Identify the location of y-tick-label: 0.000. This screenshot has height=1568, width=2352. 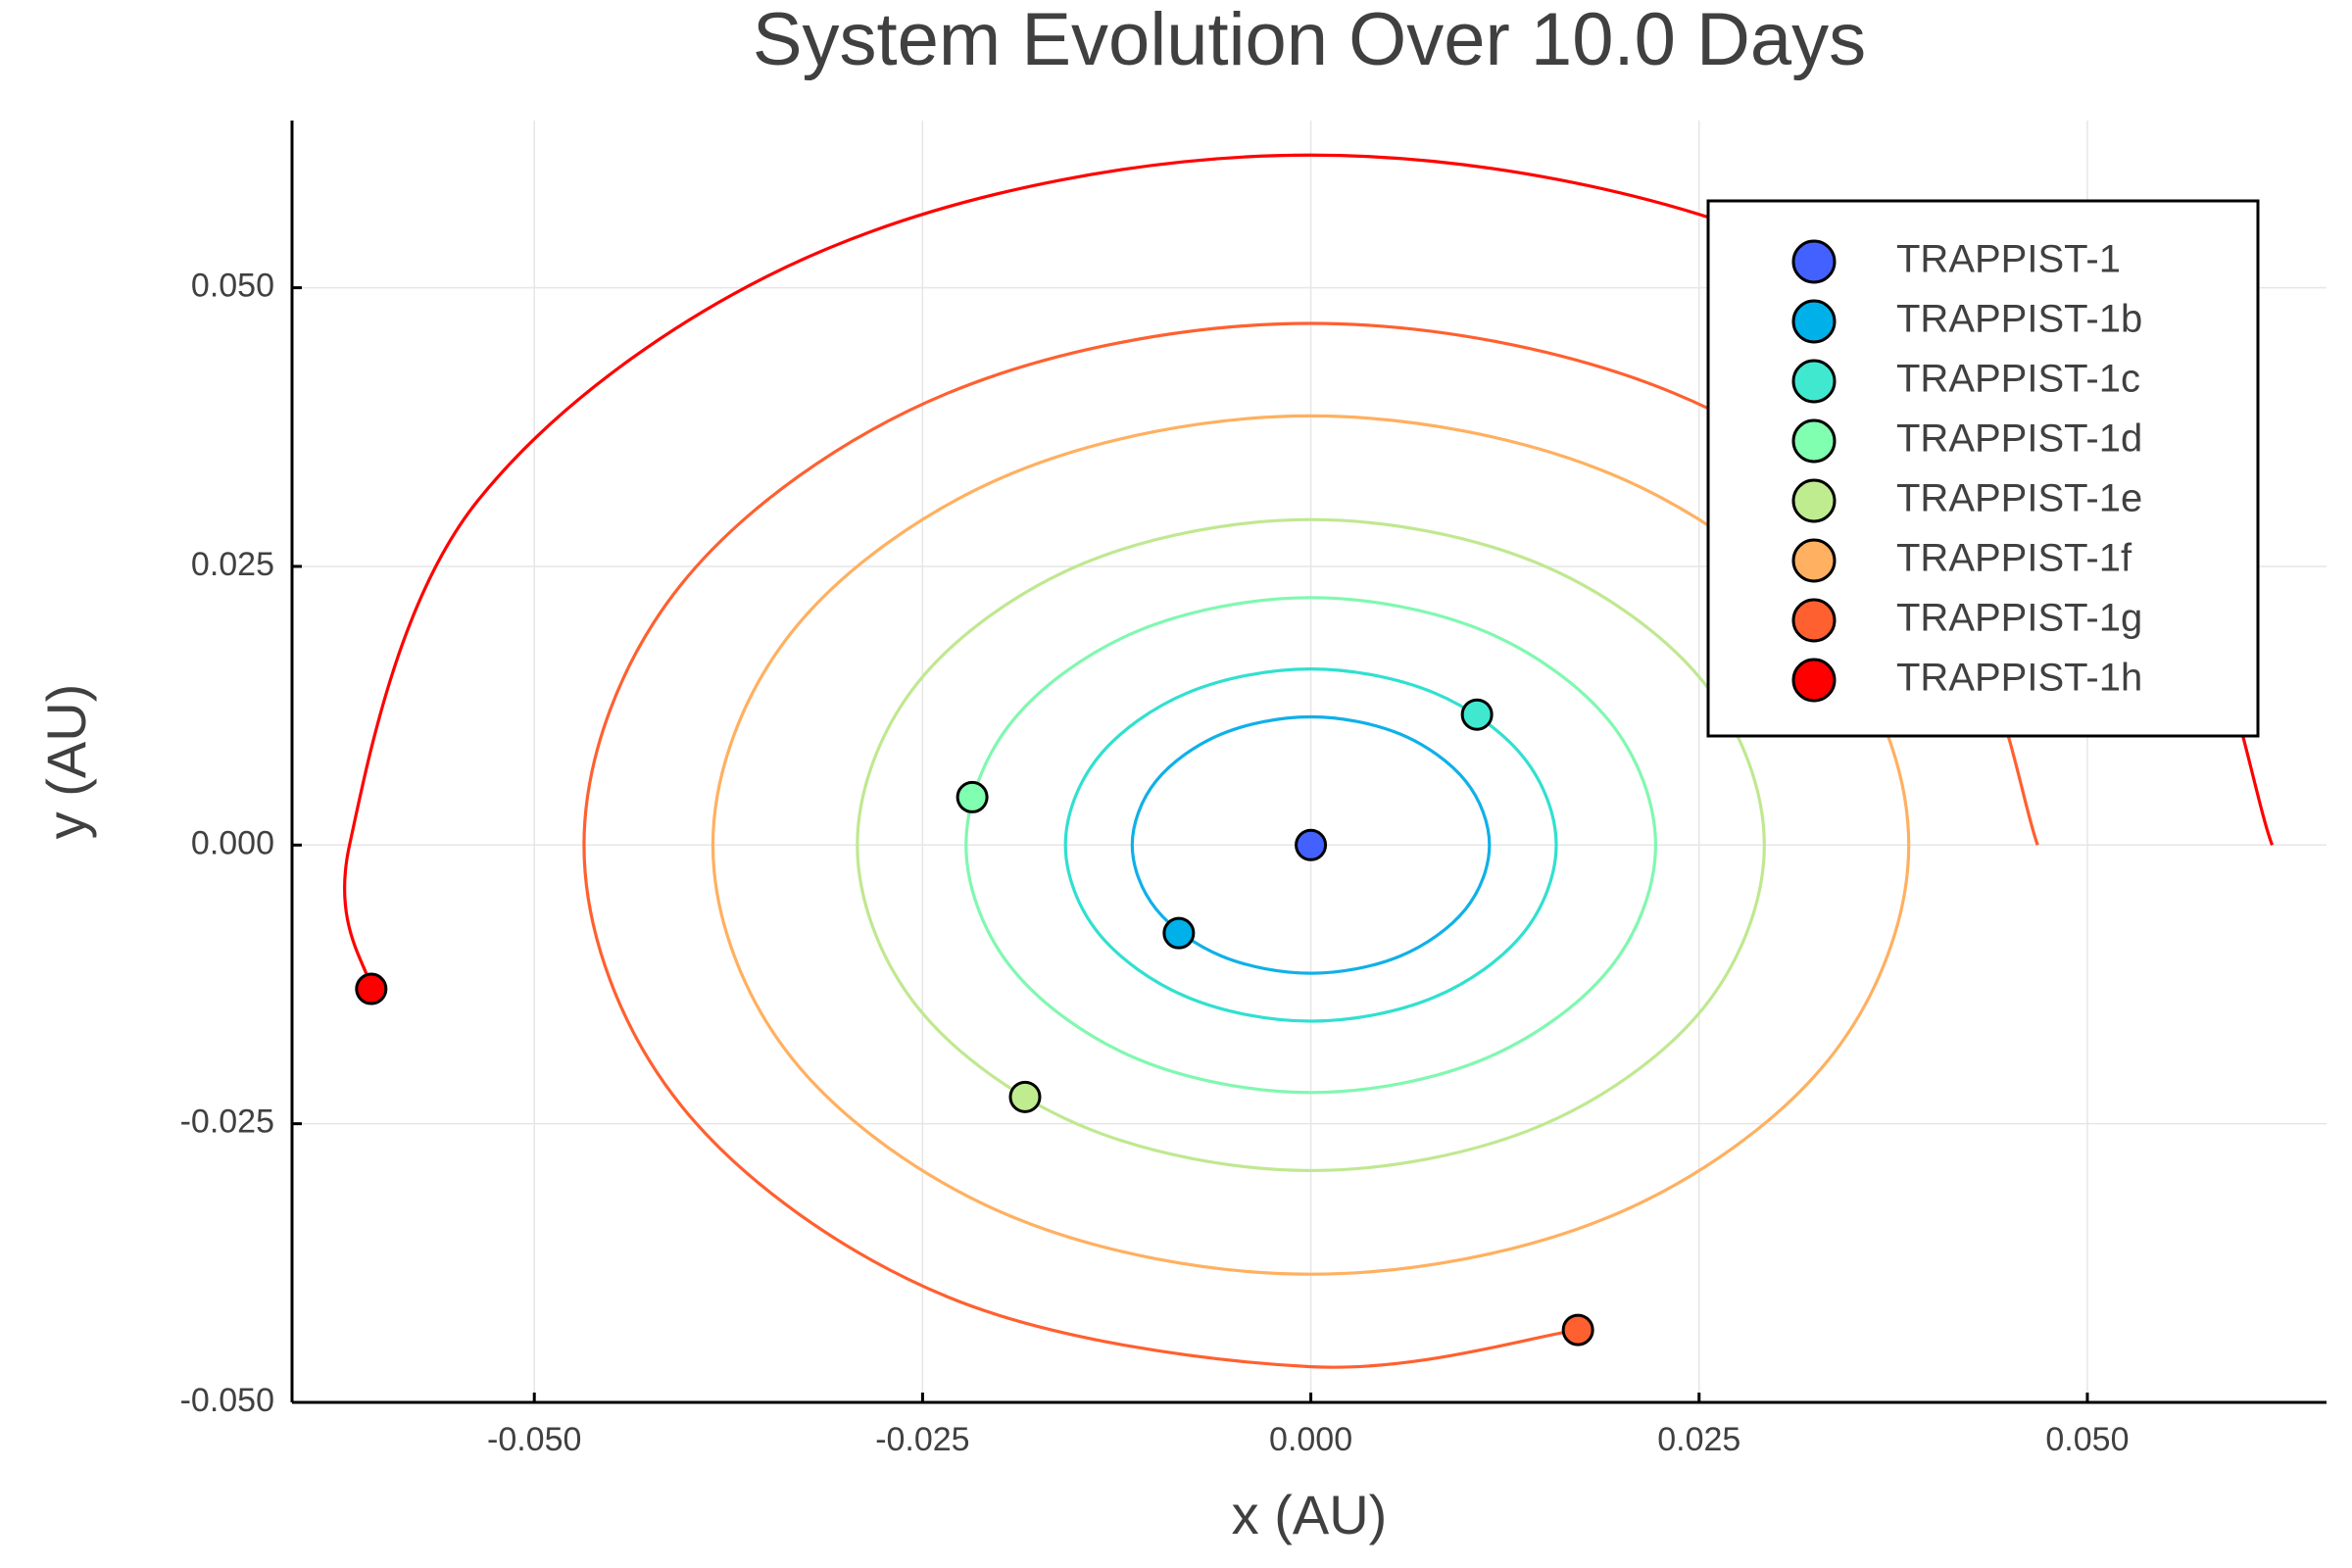
(232, 842).